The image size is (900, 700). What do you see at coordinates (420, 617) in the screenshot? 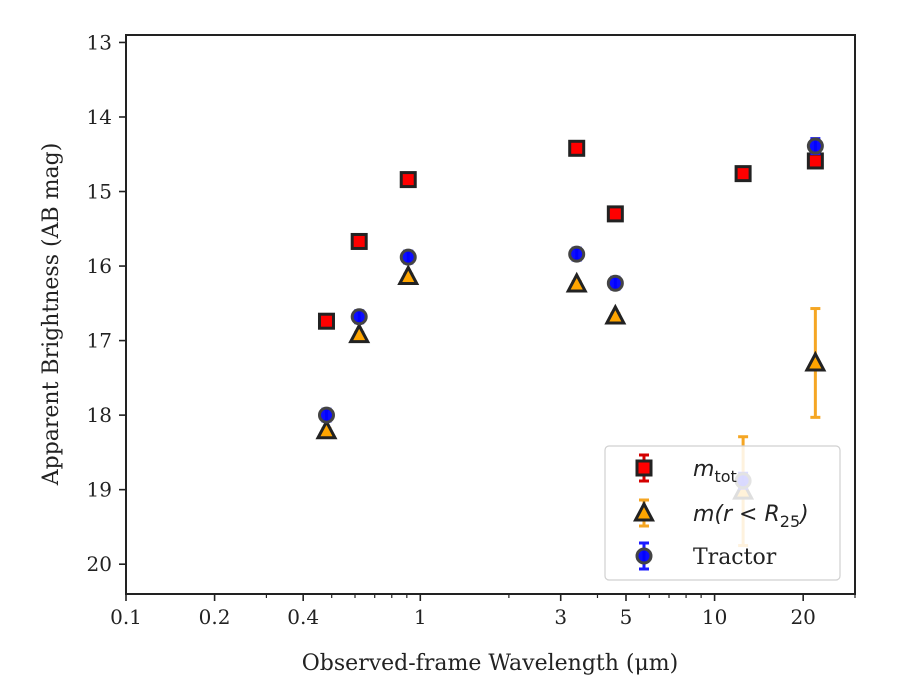
I see `x-tick-label: 1` at bounding box center [420, 617].